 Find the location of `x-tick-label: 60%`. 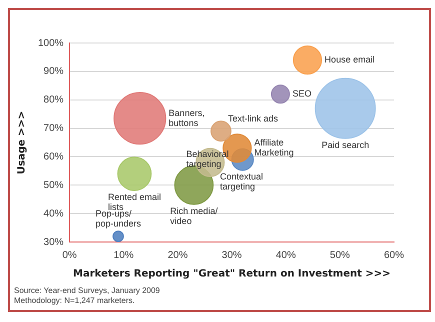

x-tick-label: 60% is located at coordinates (394, 255).